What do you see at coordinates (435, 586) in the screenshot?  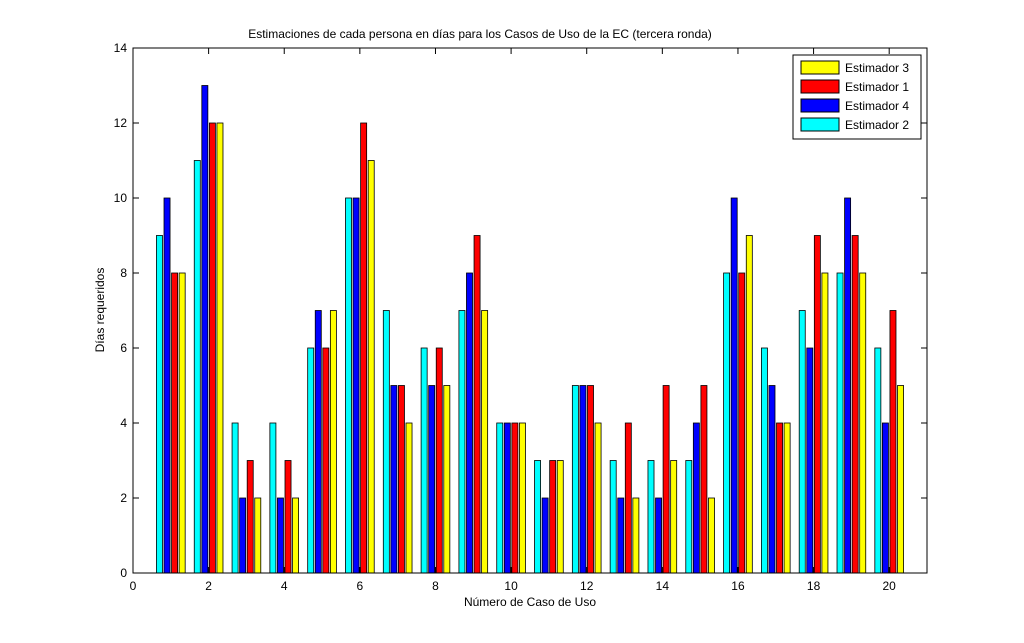 I see `x-tick-label: 8` at bounding box center [435, 586].